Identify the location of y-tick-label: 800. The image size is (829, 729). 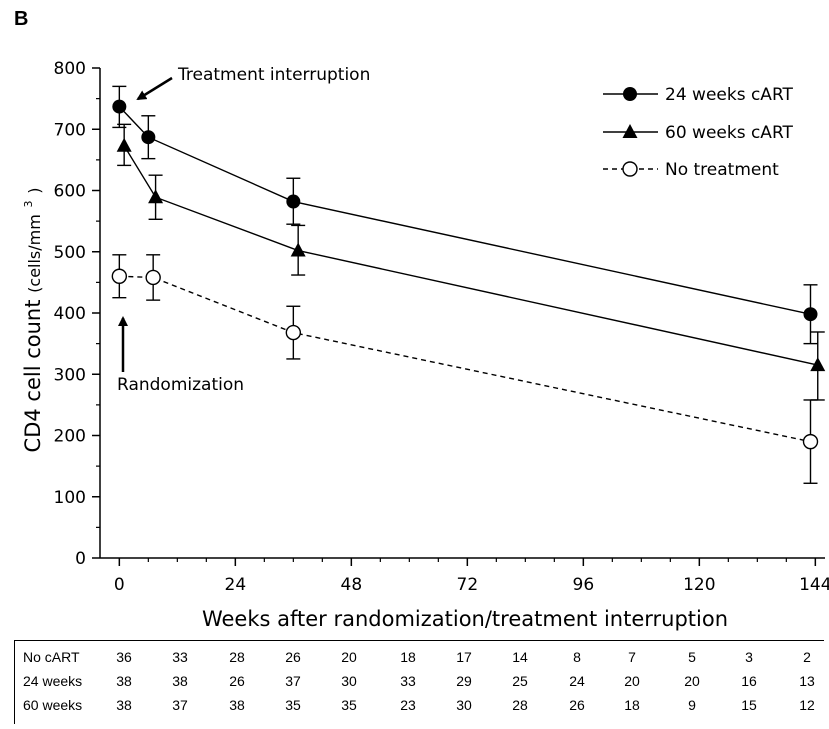
(70, 69).